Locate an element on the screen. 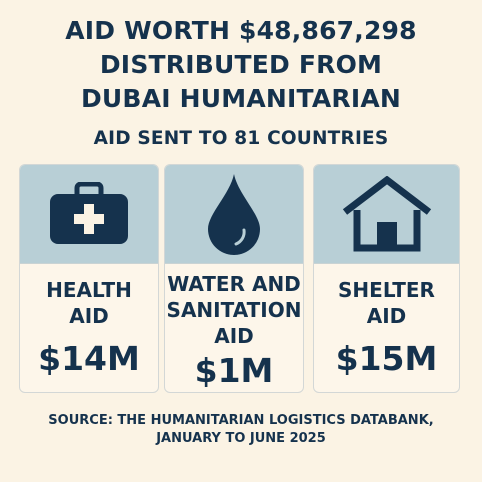  water-drop-icon is located at coordinates (234, 214).